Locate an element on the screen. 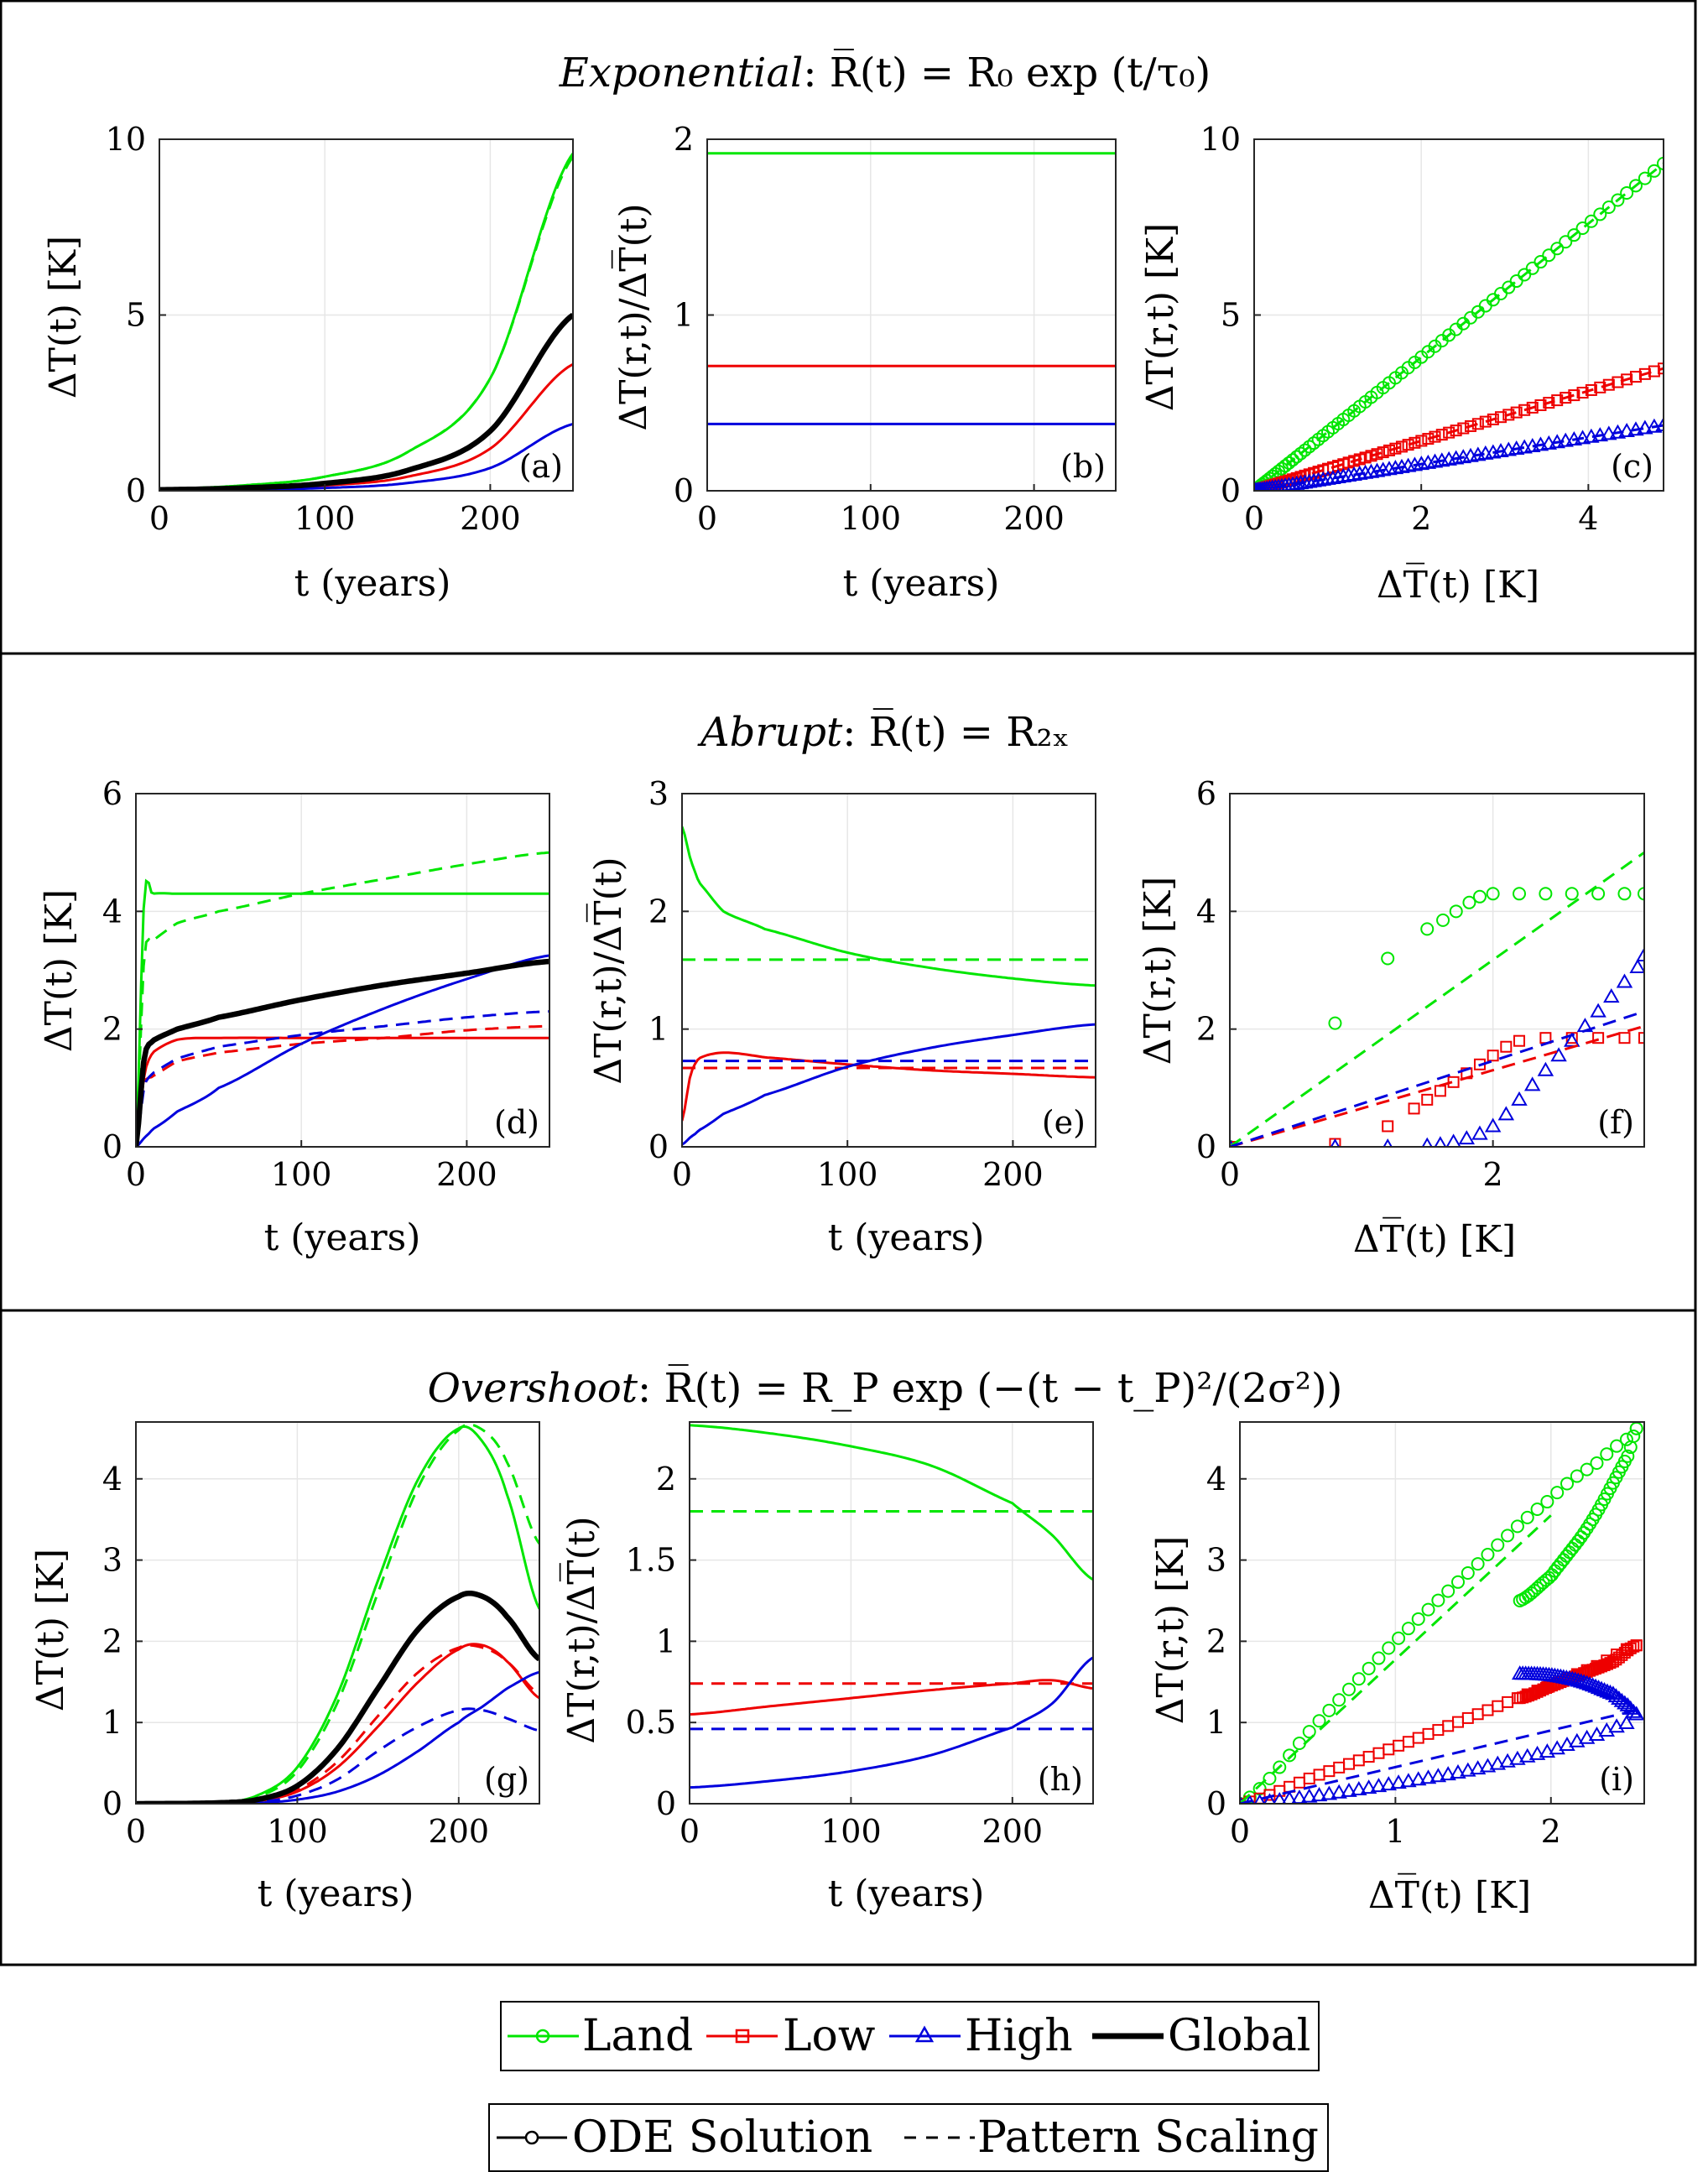 Image resolution: width=1708 pixels, height=2172 pixels. marker-land-down is located at coordinates (1520, 1600).